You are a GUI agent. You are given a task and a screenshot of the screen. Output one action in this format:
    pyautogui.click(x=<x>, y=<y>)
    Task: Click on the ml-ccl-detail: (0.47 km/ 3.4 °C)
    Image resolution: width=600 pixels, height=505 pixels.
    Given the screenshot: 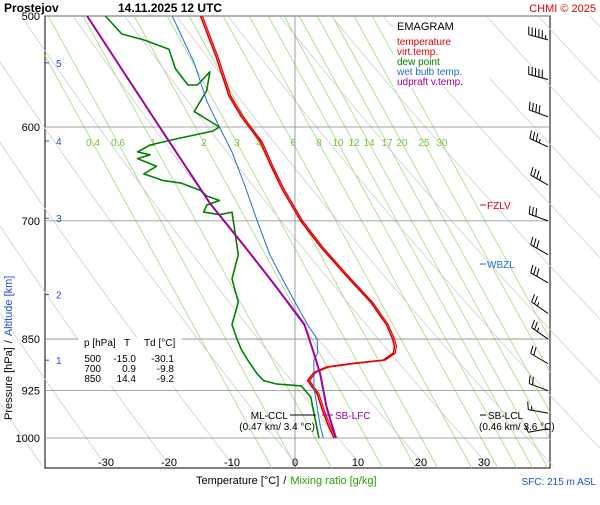 What is the action you would take?
    pyautogui.click(x=277, y=427)
    